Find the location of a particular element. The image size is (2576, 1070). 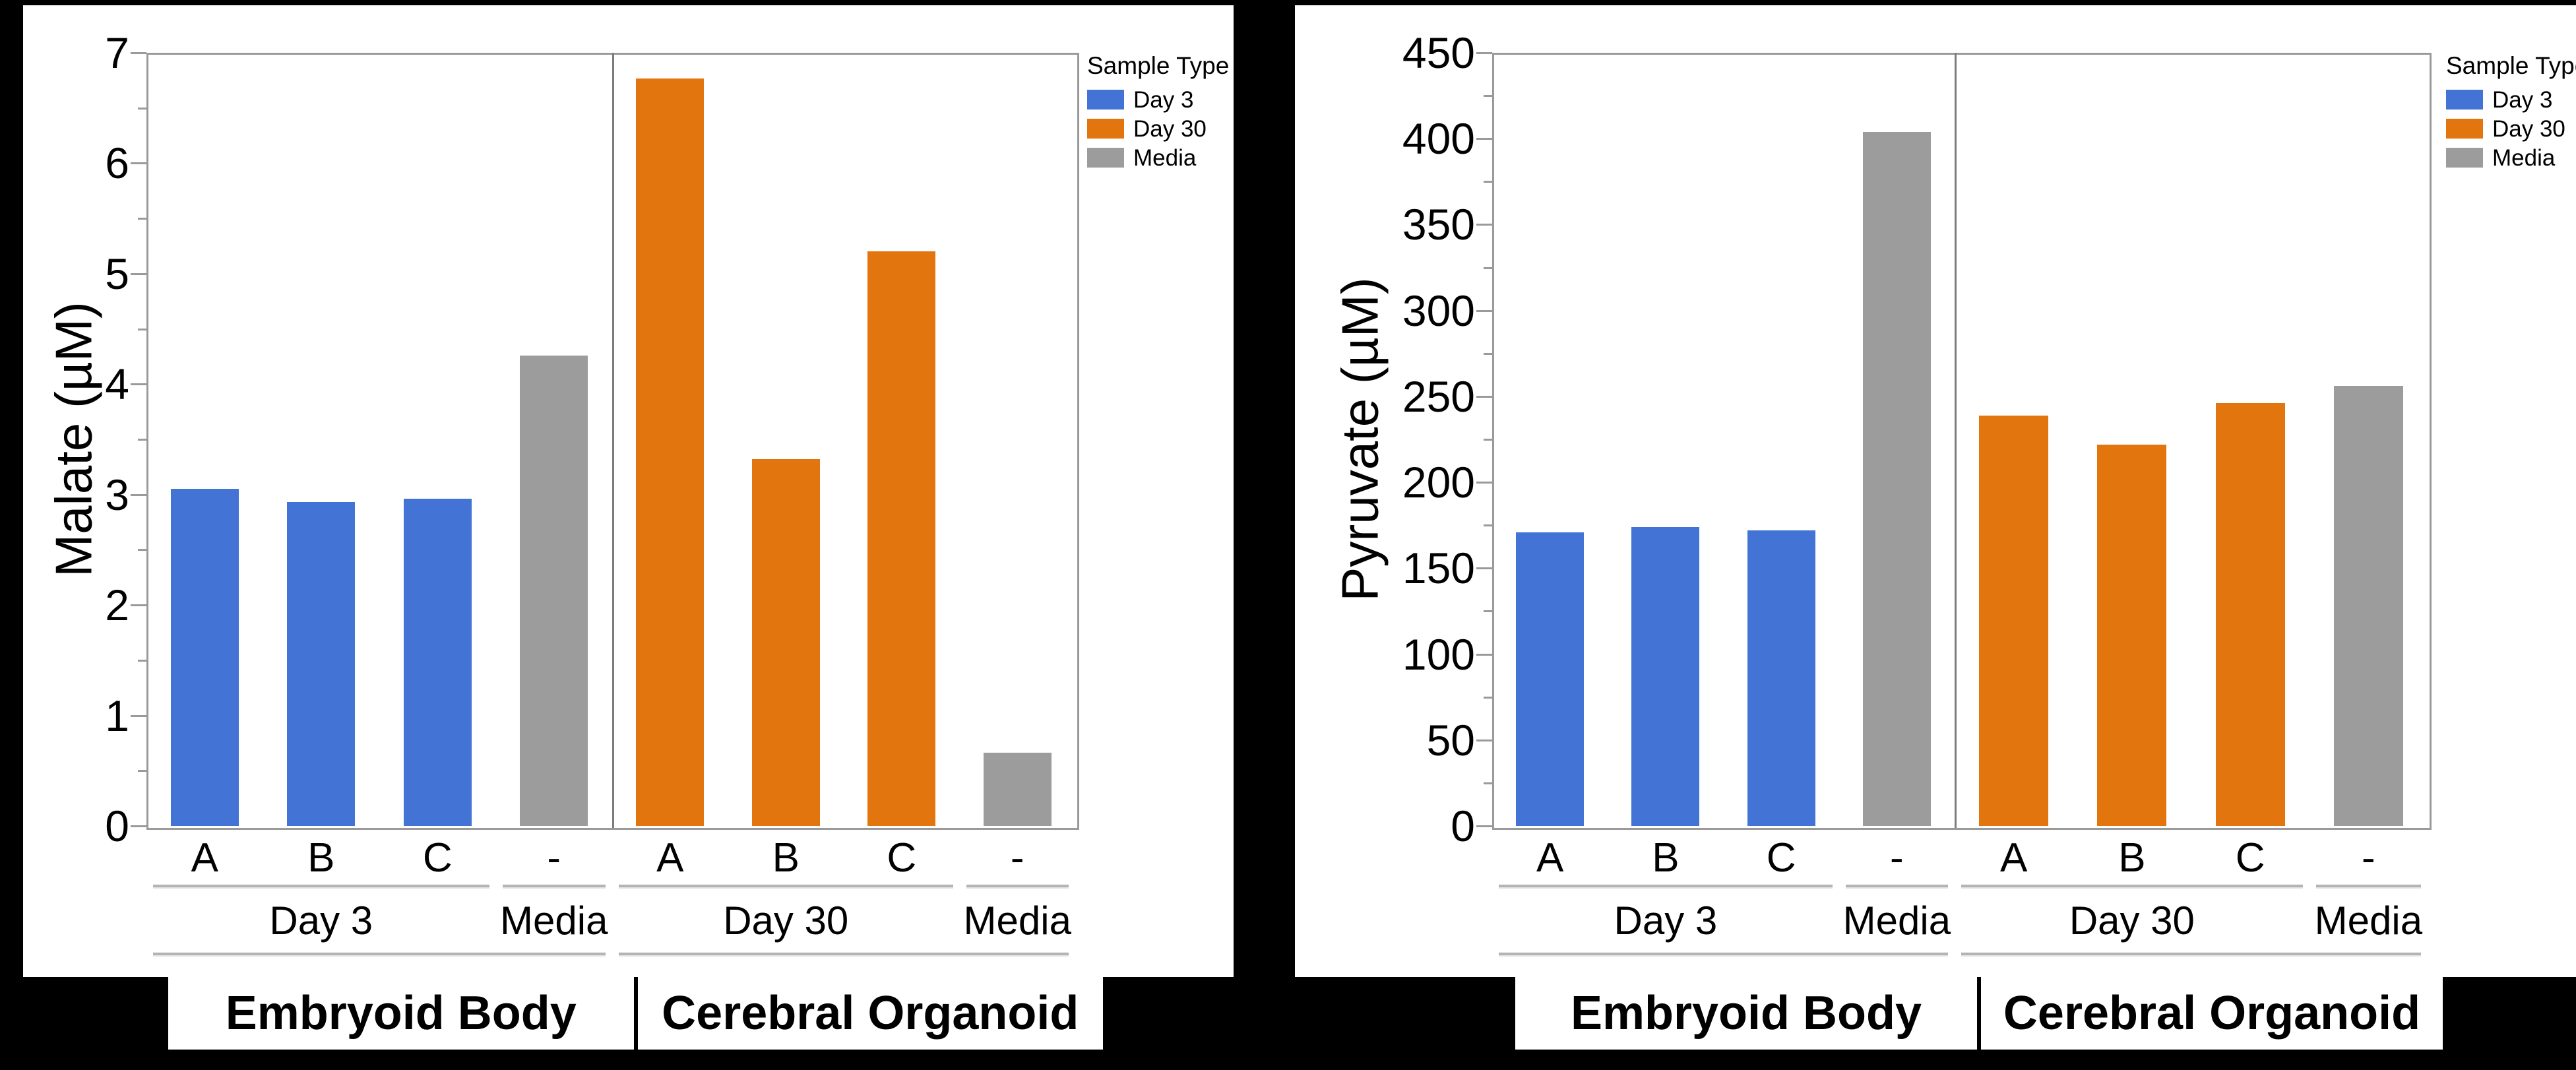

y-axis-tick-label: 1 is located at coordinates (117, 715).